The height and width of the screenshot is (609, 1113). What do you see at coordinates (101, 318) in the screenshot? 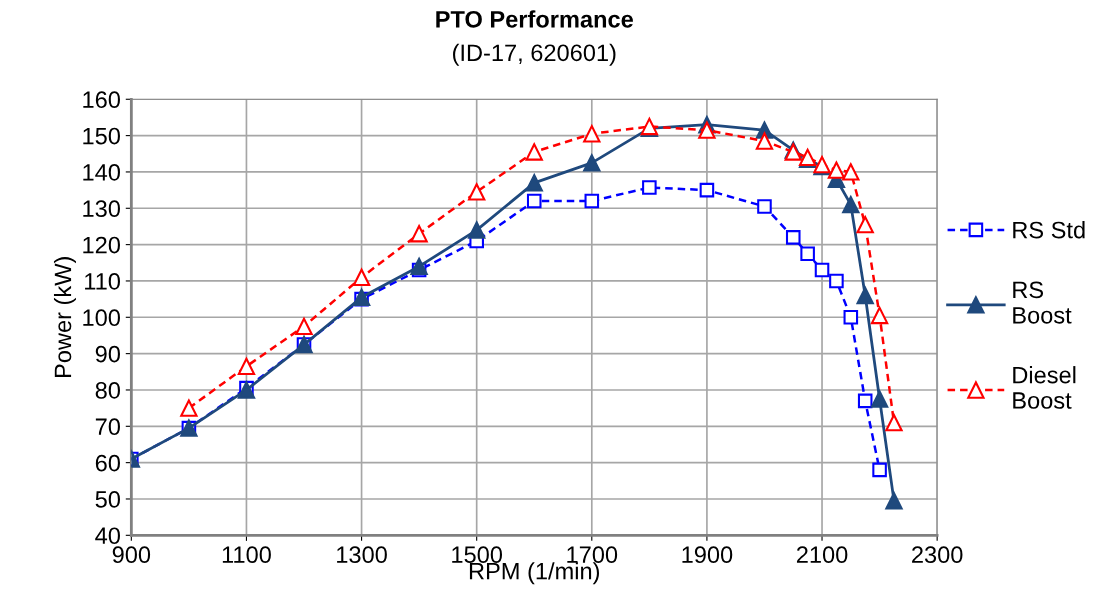
I see `y-tick-label: 100` at bounding box center [101, 318].